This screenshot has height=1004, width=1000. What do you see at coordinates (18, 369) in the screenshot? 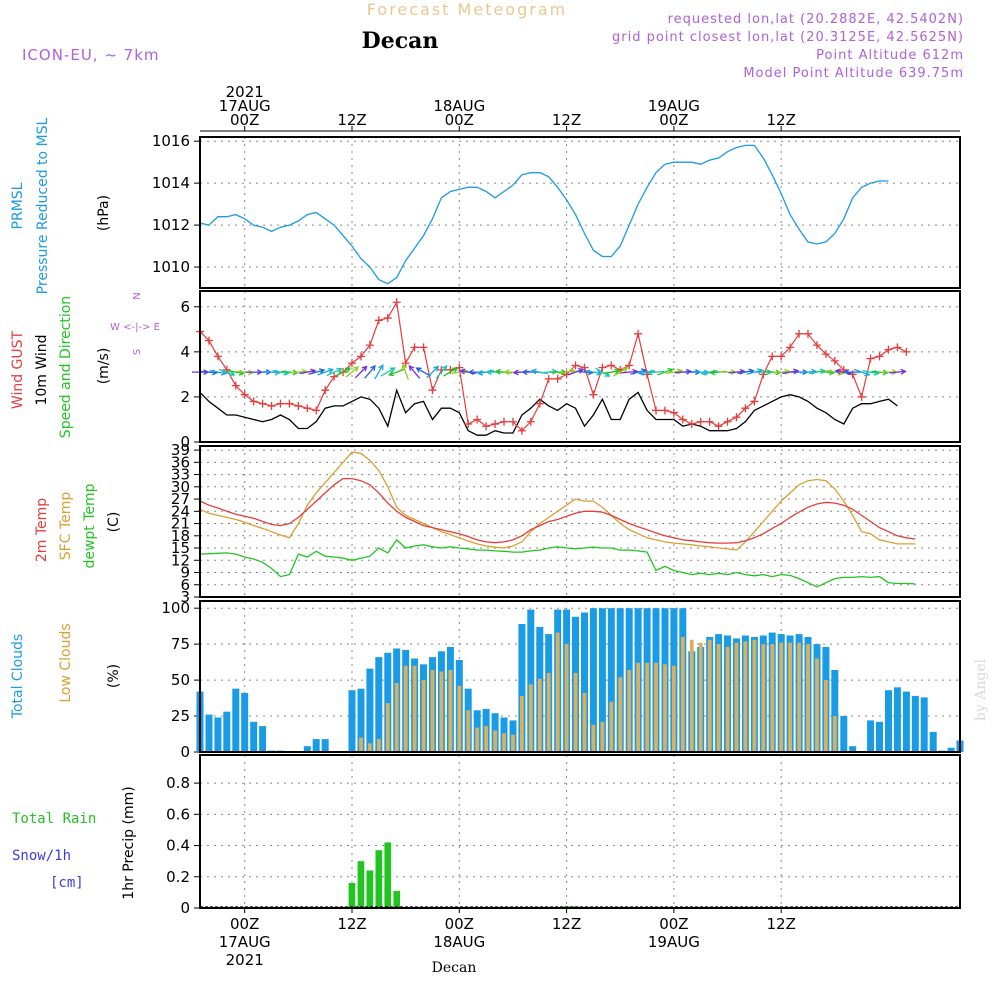
I see `gust-label: Wind GUST` at bounding box center [18, 369].